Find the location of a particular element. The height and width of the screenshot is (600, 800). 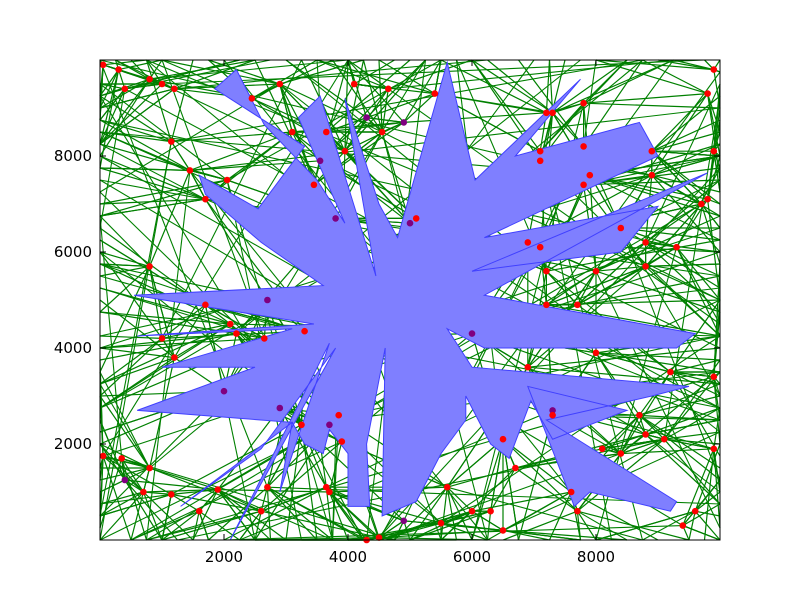

x-tick-label: 8000 is located at coordinates (596, 557).